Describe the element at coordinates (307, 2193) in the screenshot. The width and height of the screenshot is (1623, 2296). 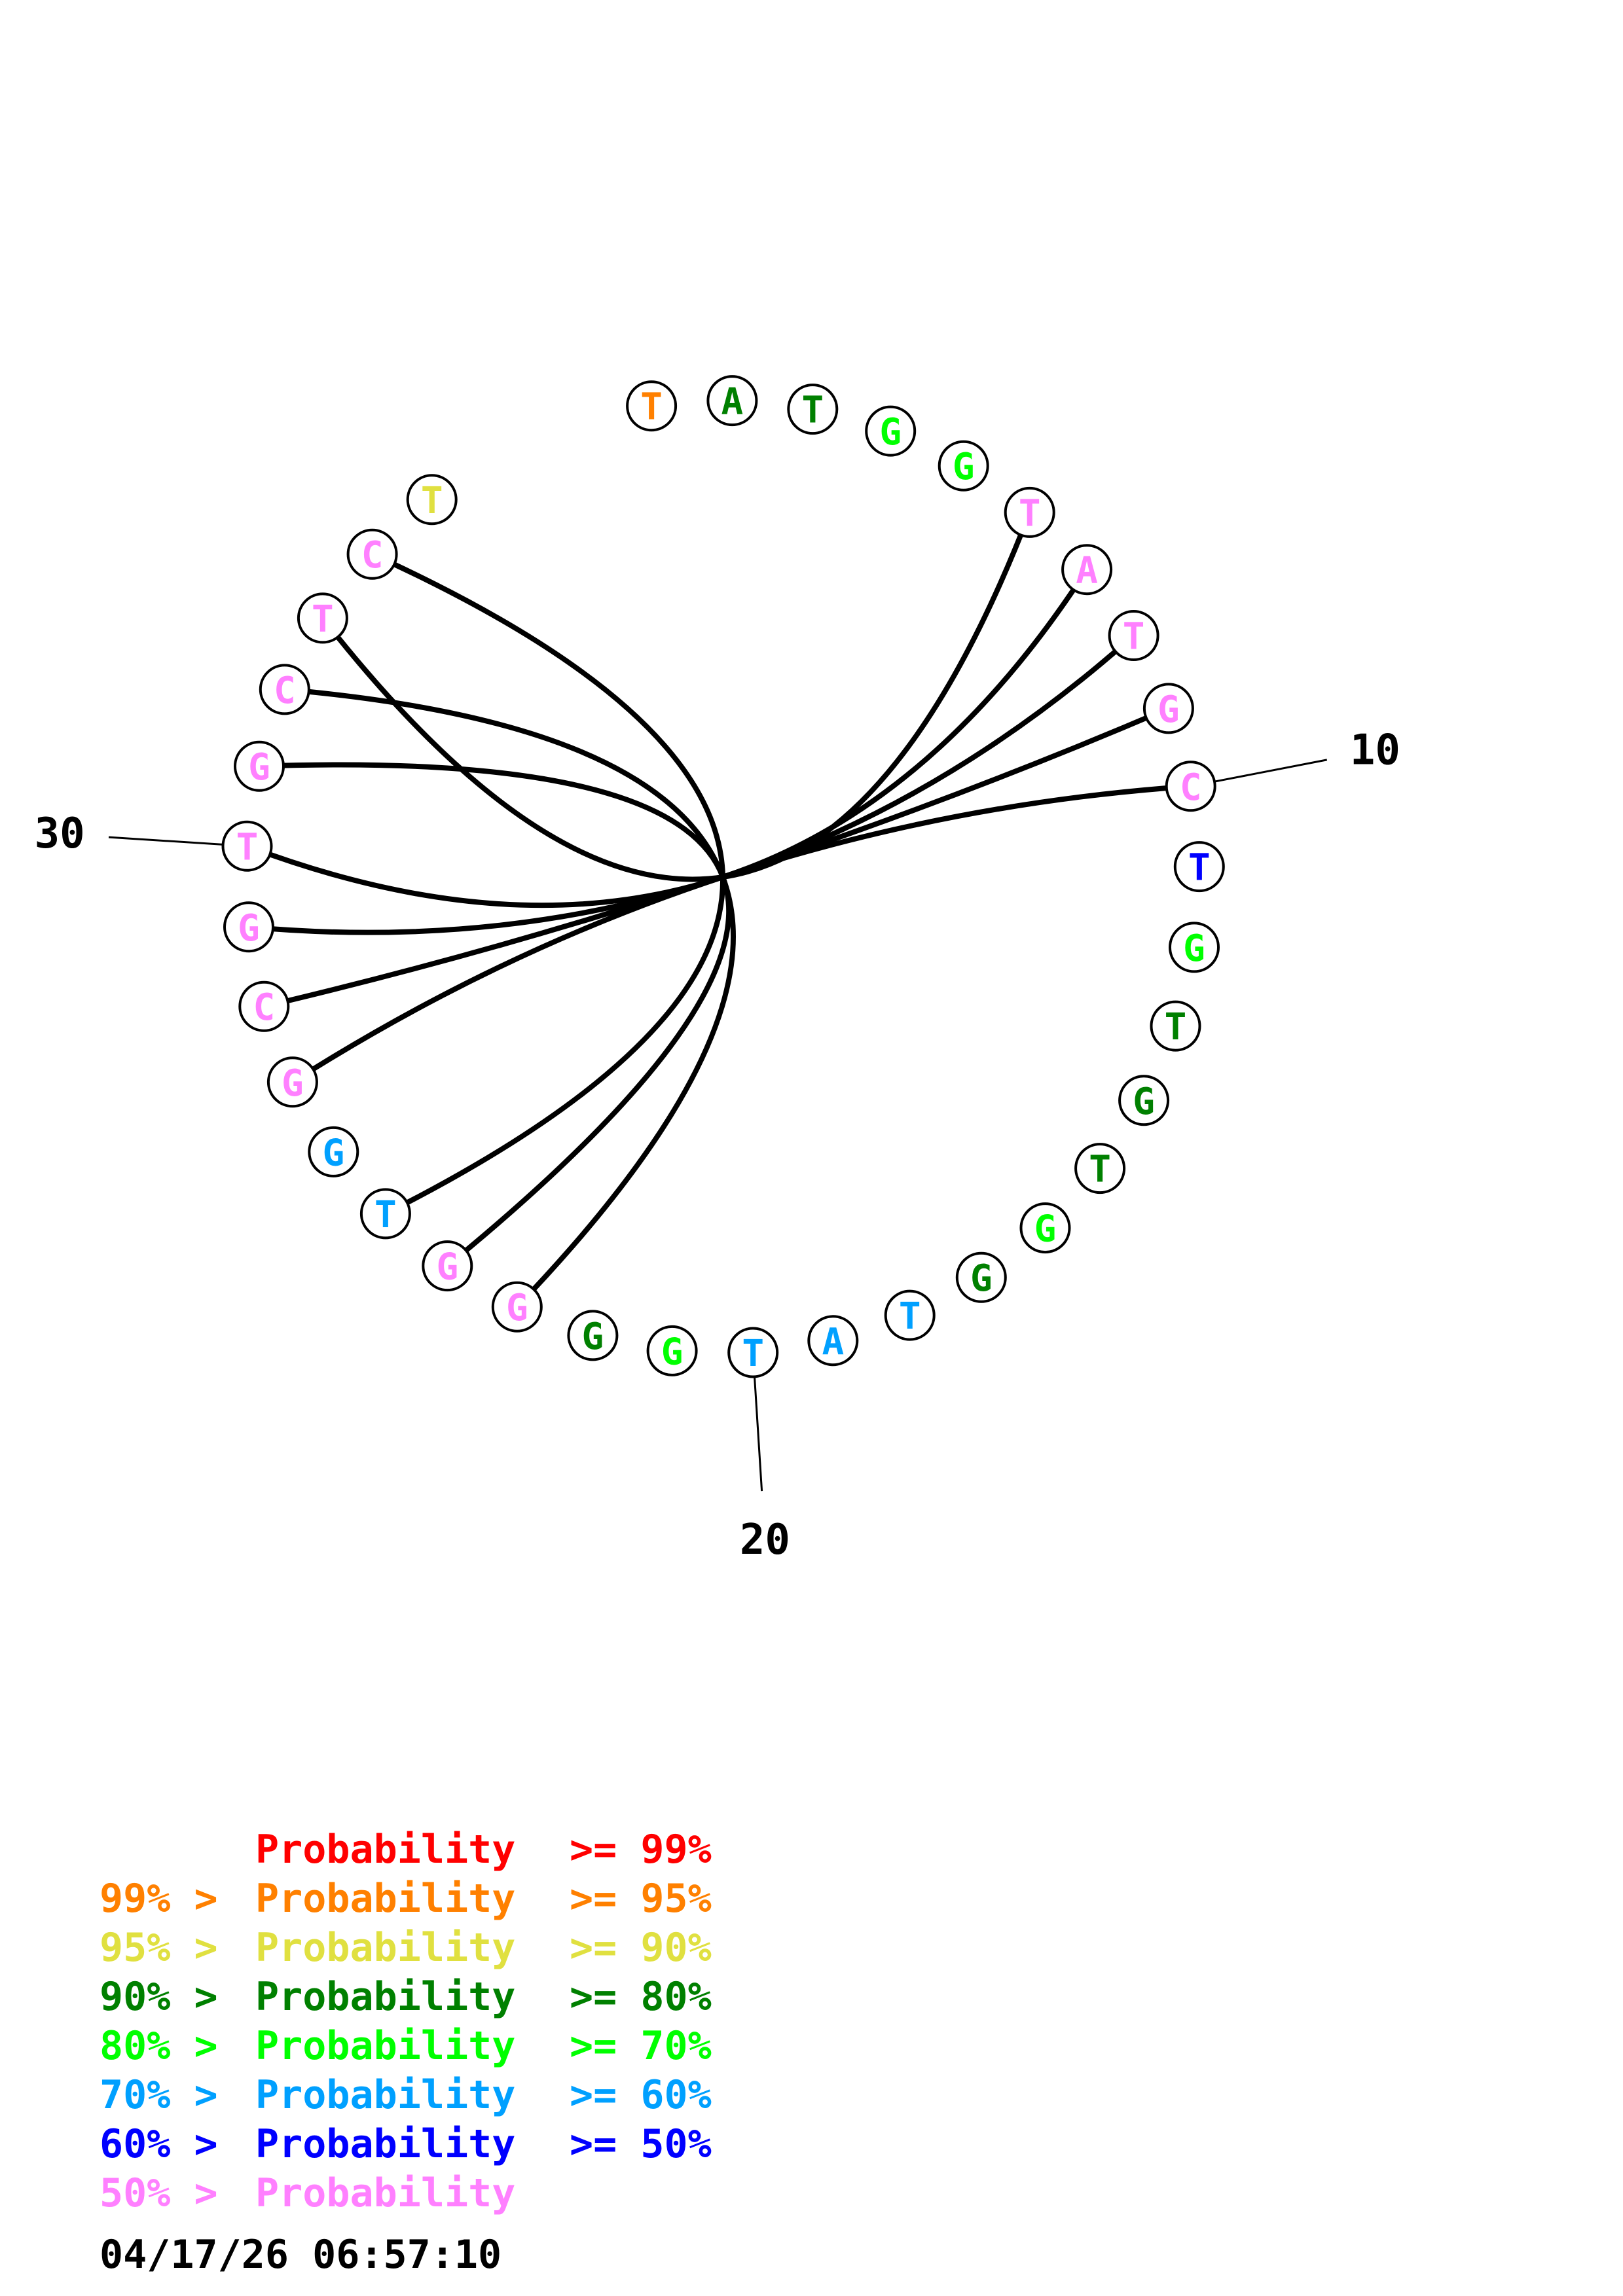
I see `legend-line-8: 50% > Probability` at that location.